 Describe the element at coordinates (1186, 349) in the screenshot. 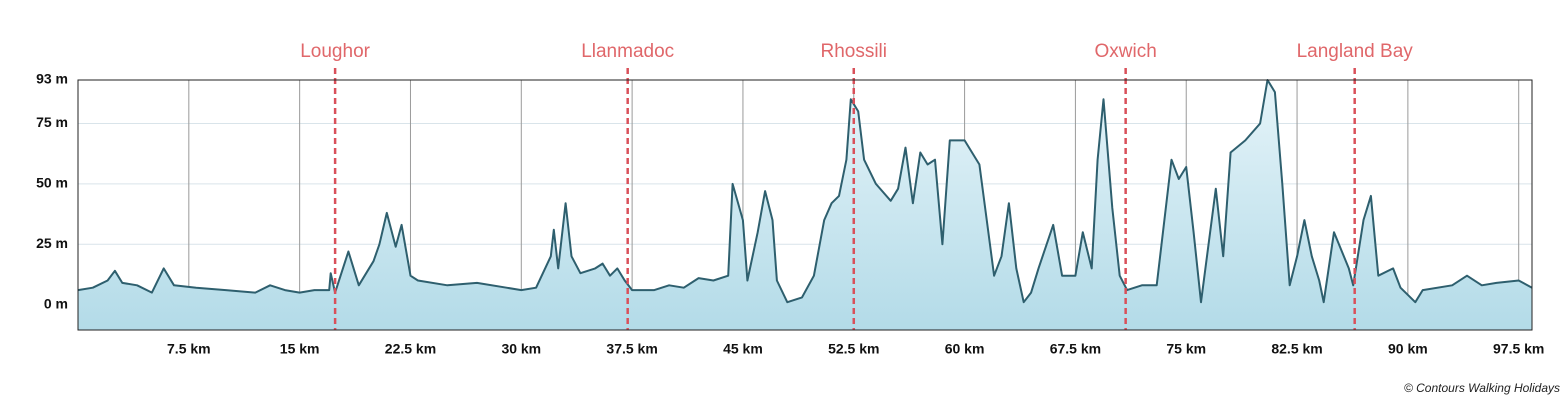

I see `x-tick-label: 75 km` at that location.